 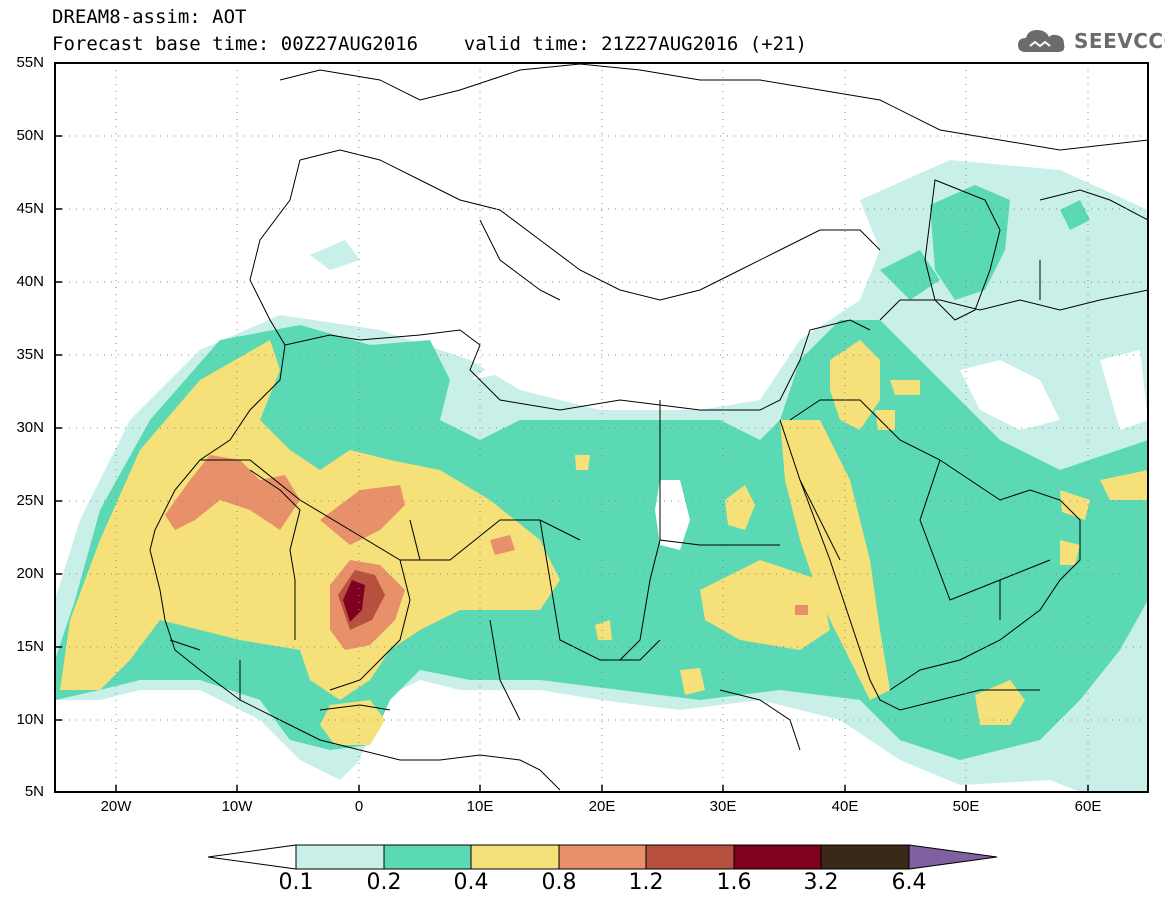 What do you see at coordinates (602, 806) in the screenshot?
I see `lon-label: 20E` at bounding box center [602, 806].